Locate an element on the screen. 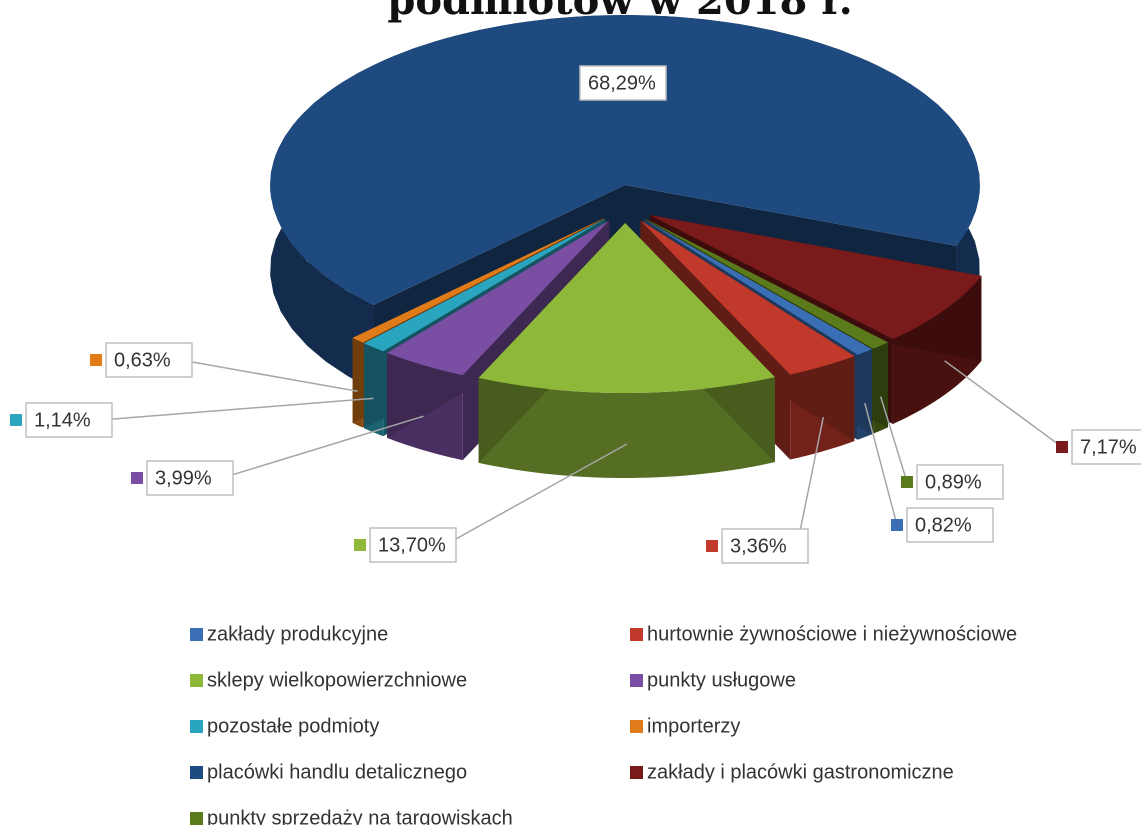  data-label: 3,99% is located at coordinates (183, 478).